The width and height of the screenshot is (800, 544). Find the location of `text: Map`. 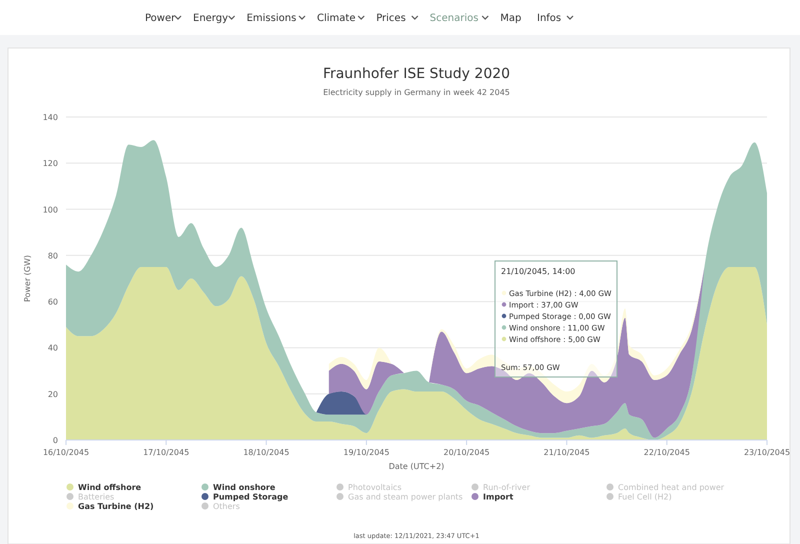

text: Map is located at coordinates (511, 18).